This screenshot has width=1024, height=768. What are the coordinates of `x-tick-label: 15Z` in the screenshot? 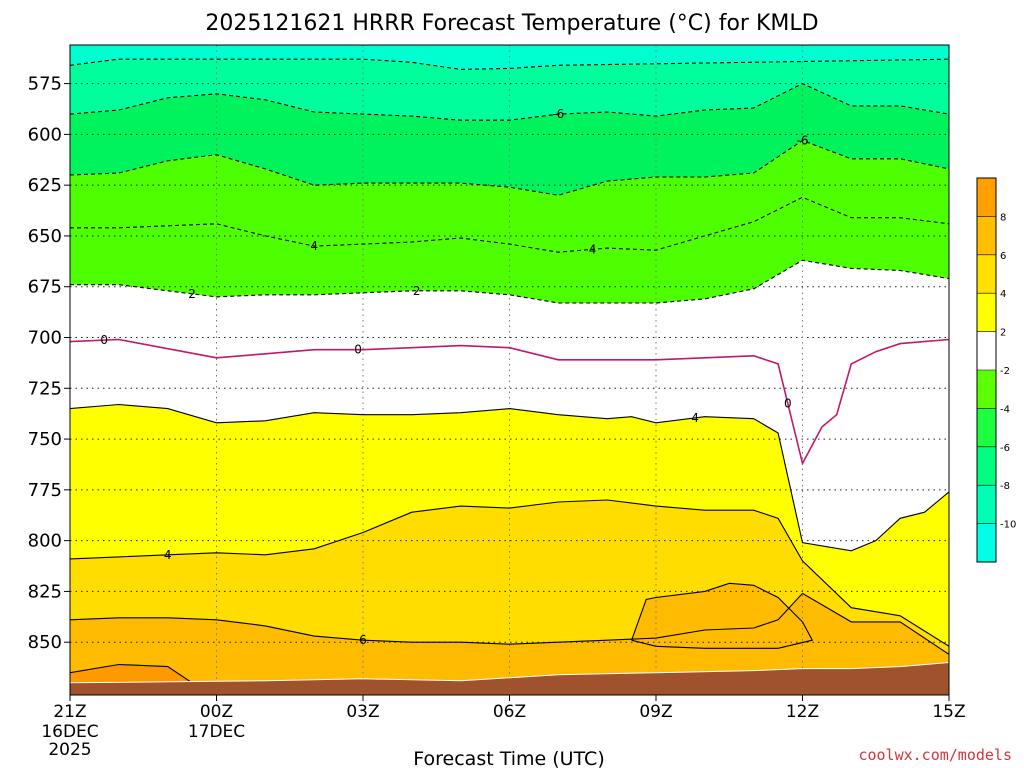 It's located at (948, 712).